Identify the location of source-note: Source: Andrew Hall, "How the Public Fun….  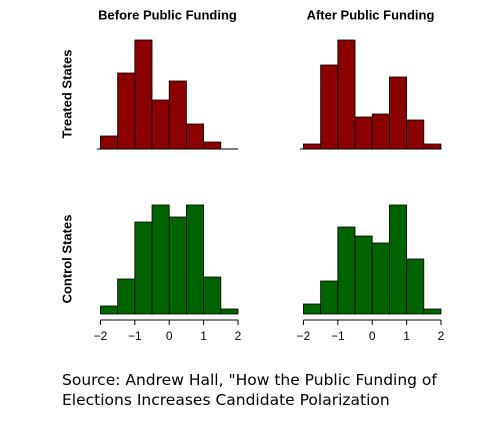
(249, 390).